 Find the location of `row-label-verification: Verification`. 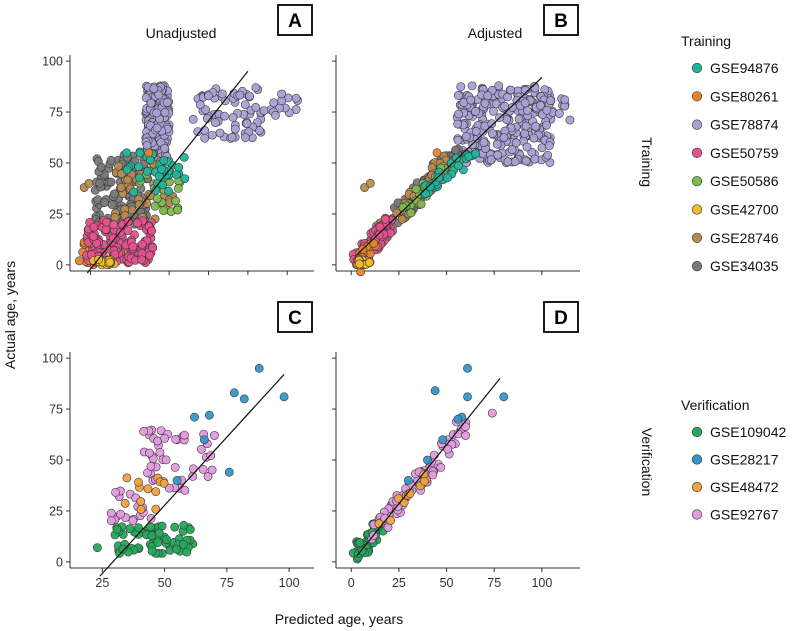

row-label-verification: Verification is located at coordinates (647, 462).